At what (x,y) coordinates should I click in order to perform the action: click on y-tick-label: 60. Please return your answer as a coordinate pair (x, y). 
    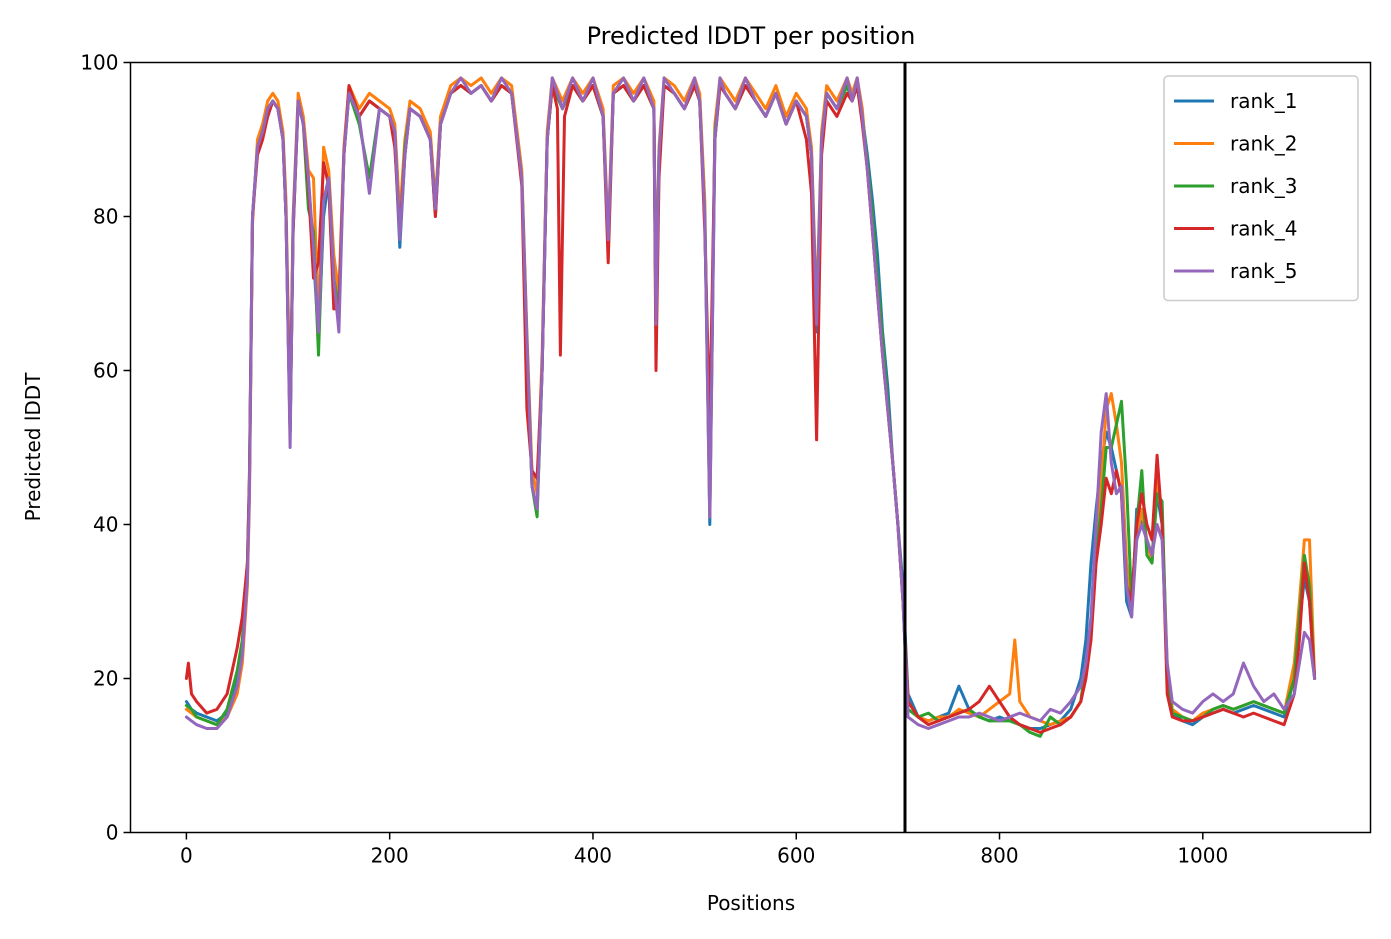
    Looking at the image, I should click on (105, 371).